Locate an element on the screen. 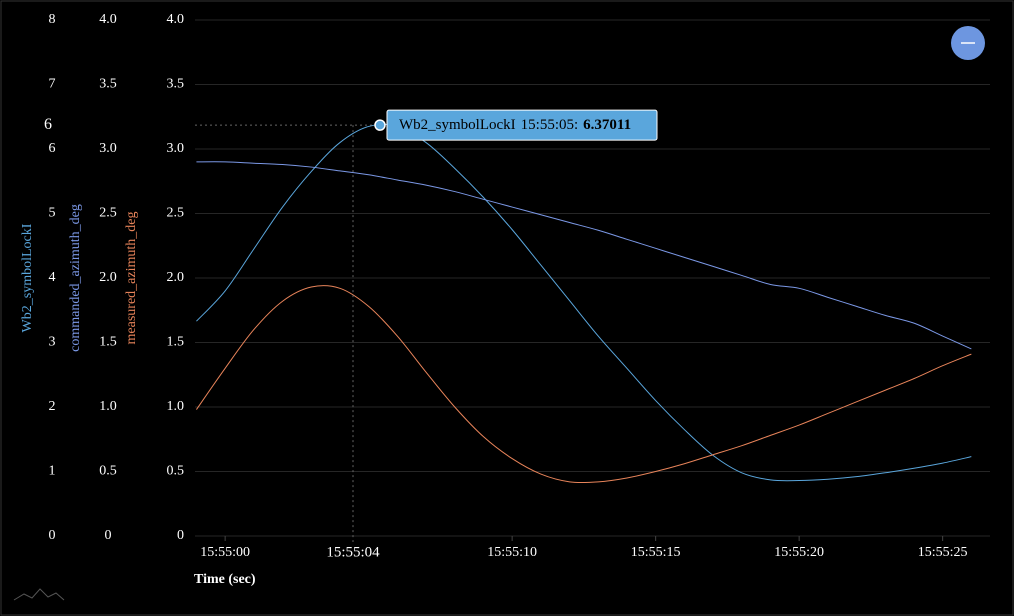  y-tick-label: 1 is located at coordinates (52, 471).